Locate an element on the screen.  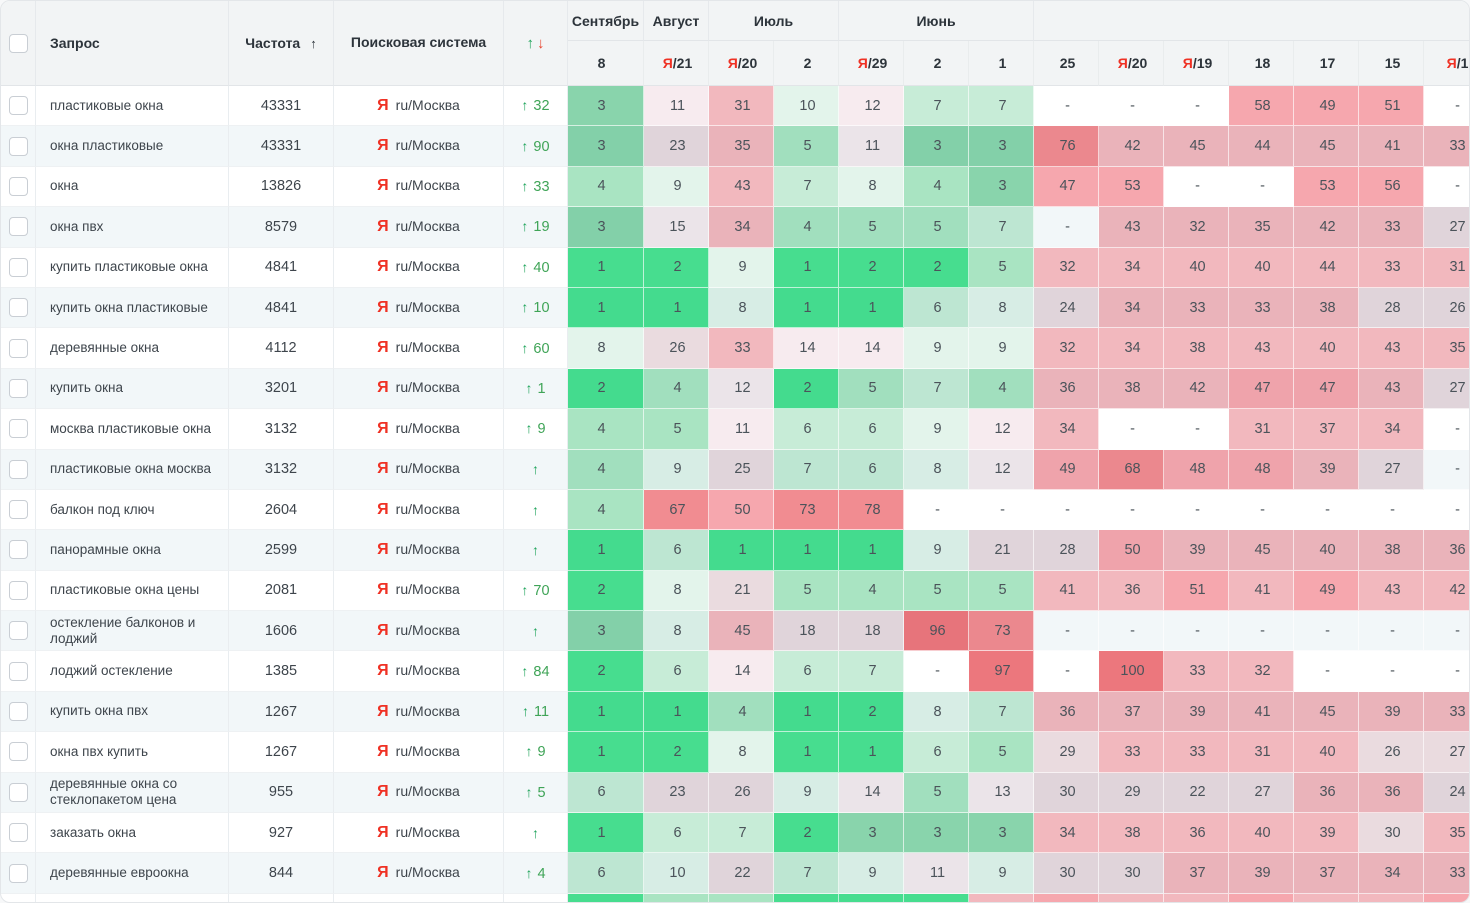
column-header-query: Запрос is located at coordinates (132, 43).